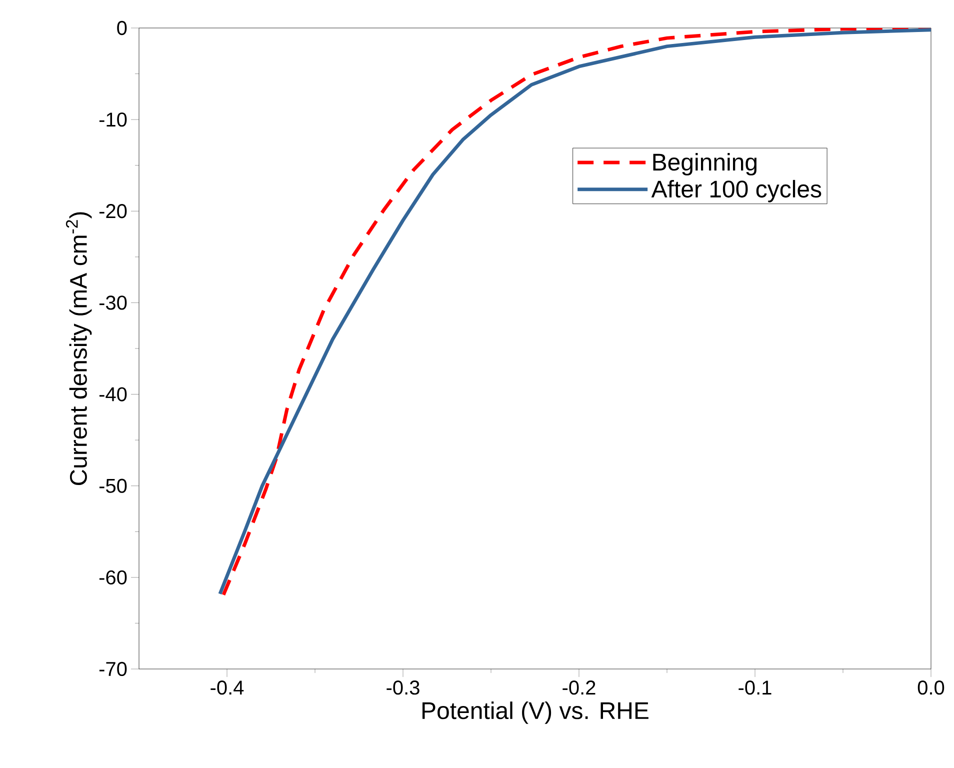 This screenshot has width=954, height=768. Describe the element at coordinates (113, 119) in the screenshot. I see `y-tick-label: -10` at that location.